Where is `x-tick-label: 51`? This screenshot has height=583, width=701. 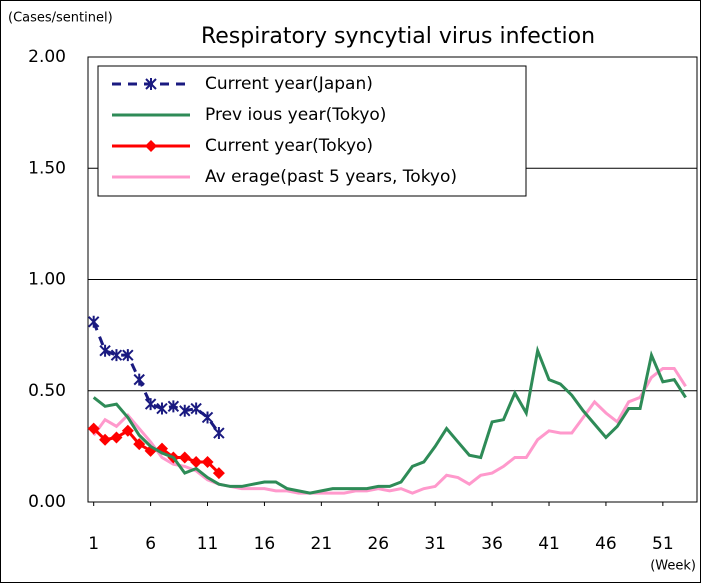
x-tick-label: 51 is located at coordinates (663, 544).